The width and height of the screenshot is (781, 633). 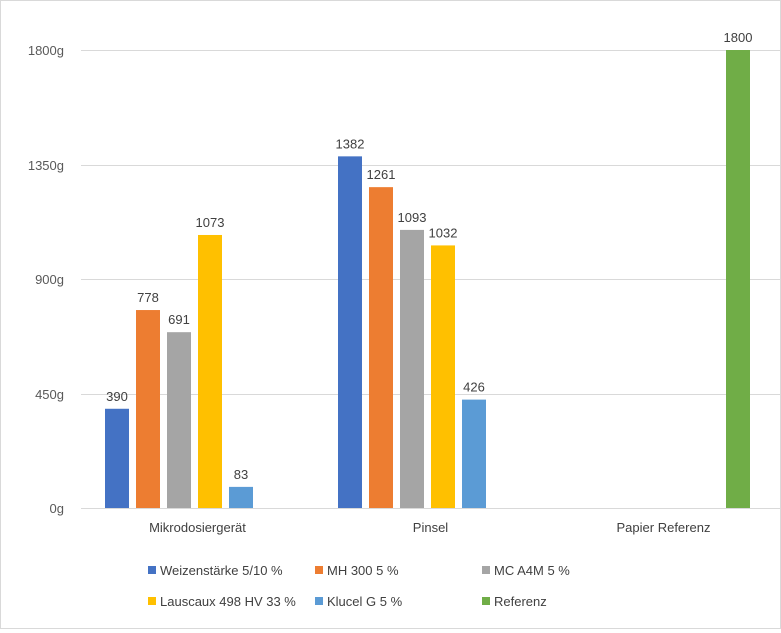 What do you see at coordinates (532, 570) in the screenshot?
I see `legend-label: MC A4M 5 %` at bounding box center [532, 570].